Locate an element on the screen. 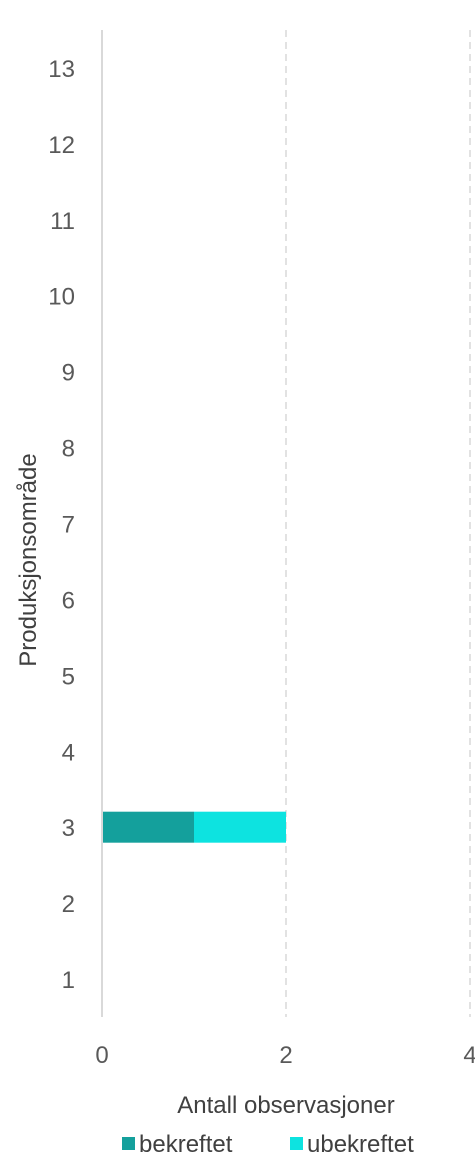 Image resolution: width=475 pixels, height=1161 pixels. x-axis-title: Antall observasjoner is located at coordinates (285, 1105).